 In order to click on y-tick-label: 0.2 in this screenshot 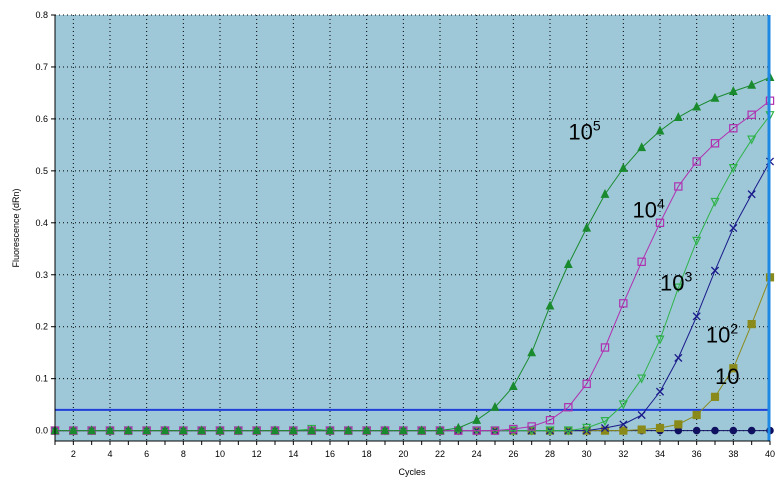, I will do `click(41, 327)`.